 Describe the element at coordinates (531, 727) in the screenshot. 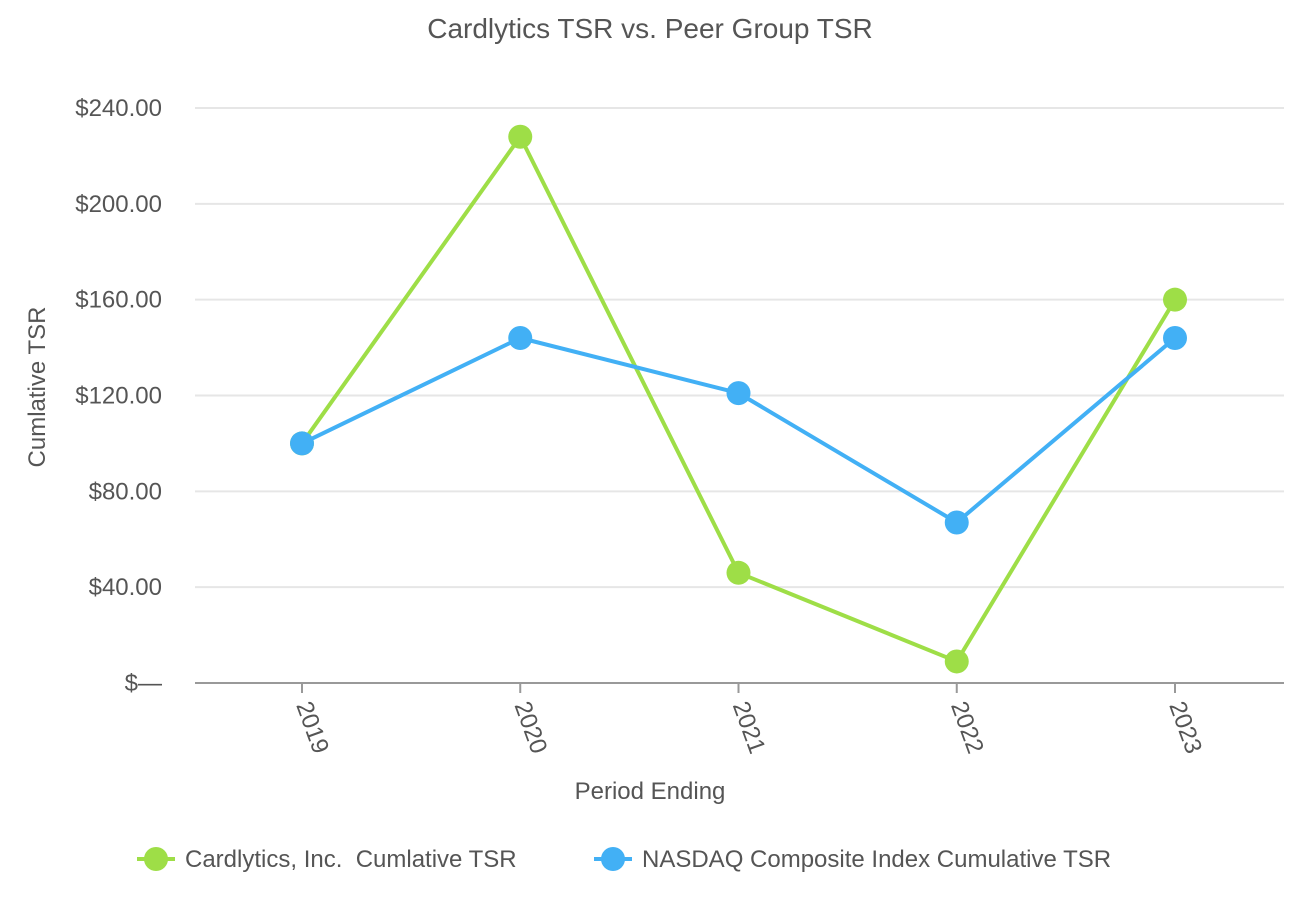

I see `x-tick-label: 2020` at that location.